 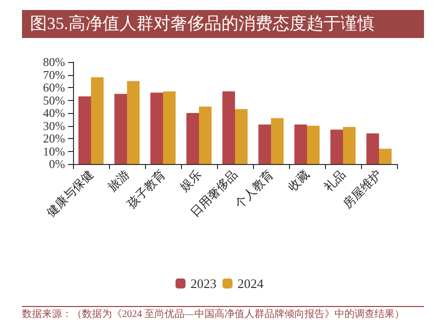 What do you see at coordinates (223, 315) in the screenshot?
I see `source-note: 数据来源：（数据为《2024 至尚优品—中国高净值人群品牌倾向报告》中的调查结果）` at bounding box center [223, 315].